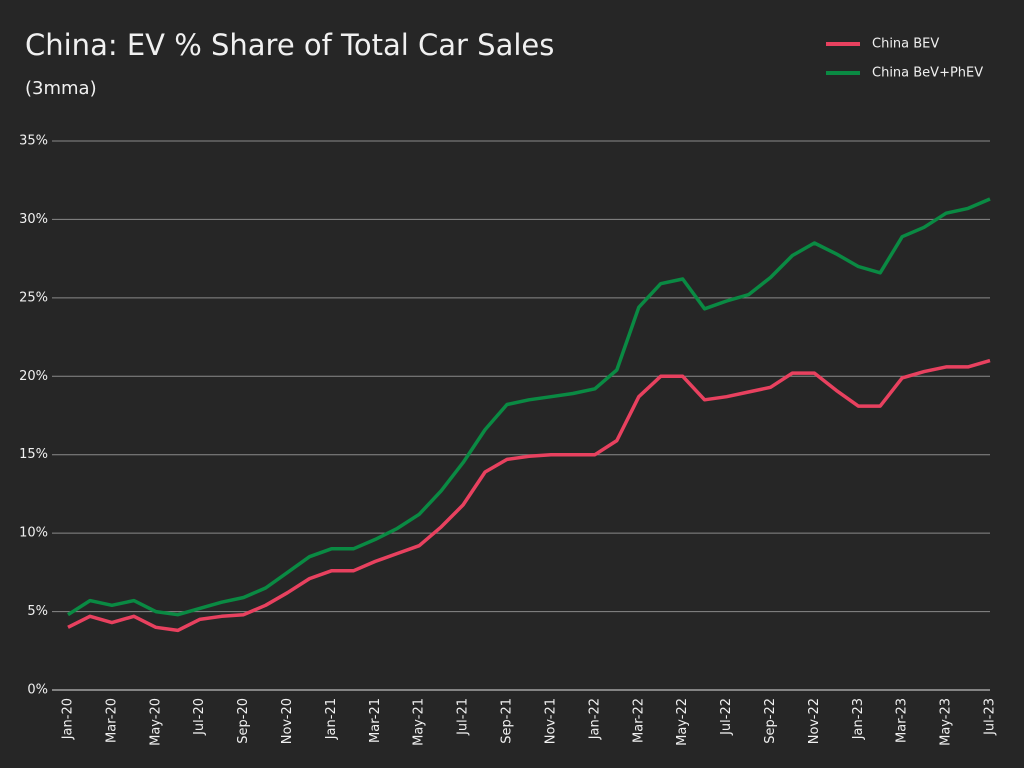 The image size is (1024, 768). What do you see at coordinates (858, 719) in the screenshot?
I see `x-tick-label: Jan-23` at bounding box center [858, 719].